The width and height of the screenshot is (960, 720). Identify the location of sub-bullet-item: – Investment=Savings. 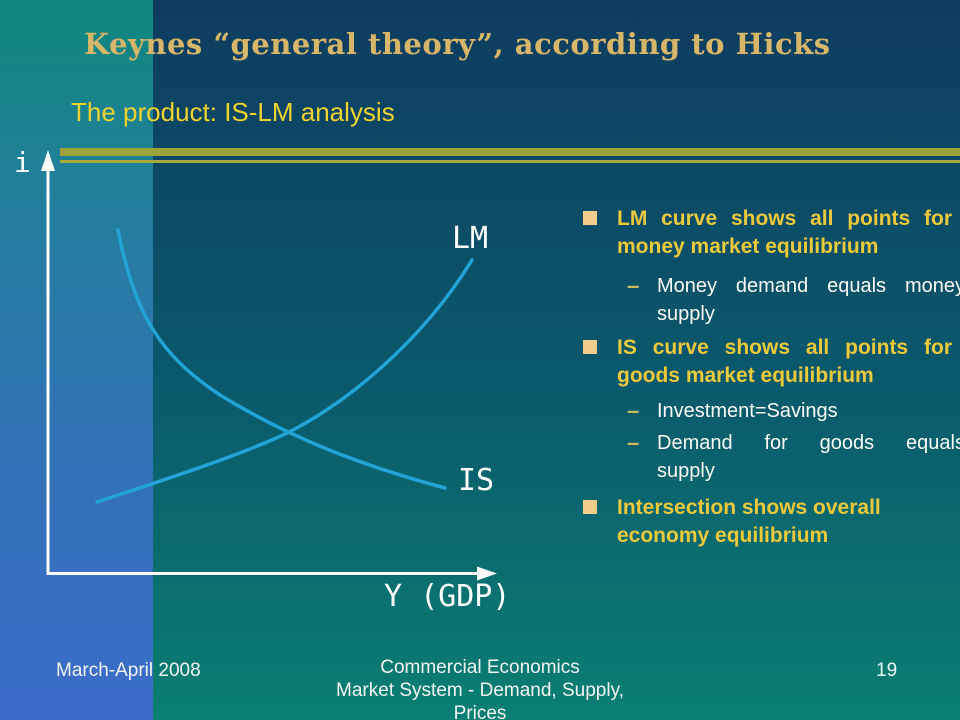
(770, 411).